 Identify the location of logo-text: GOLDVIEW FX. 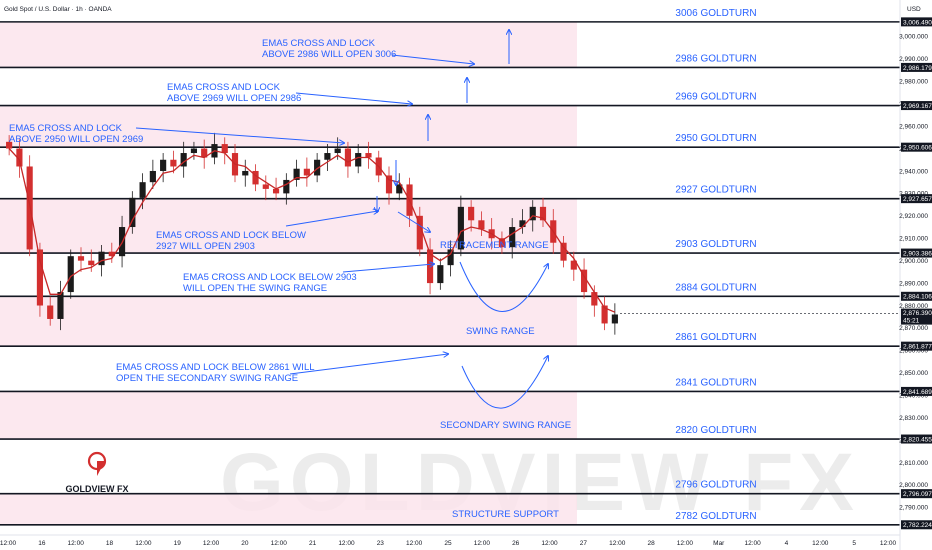
(97, 489).